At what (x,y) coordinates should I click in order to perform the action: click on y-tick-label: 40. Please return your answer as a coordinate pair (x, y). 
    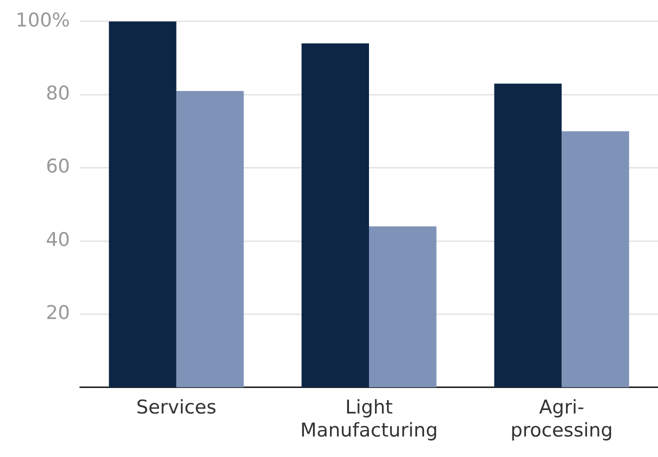
    Looking at the image, I should click on (58, 239).